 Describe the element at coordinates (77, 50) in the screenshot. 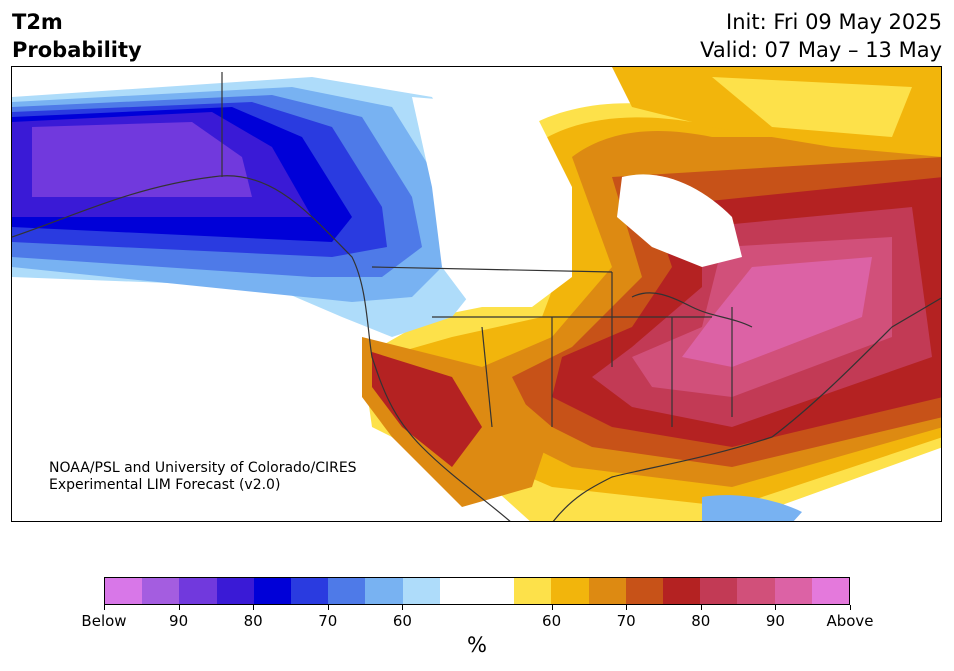

I see `title-quantity: Probability` at that location.